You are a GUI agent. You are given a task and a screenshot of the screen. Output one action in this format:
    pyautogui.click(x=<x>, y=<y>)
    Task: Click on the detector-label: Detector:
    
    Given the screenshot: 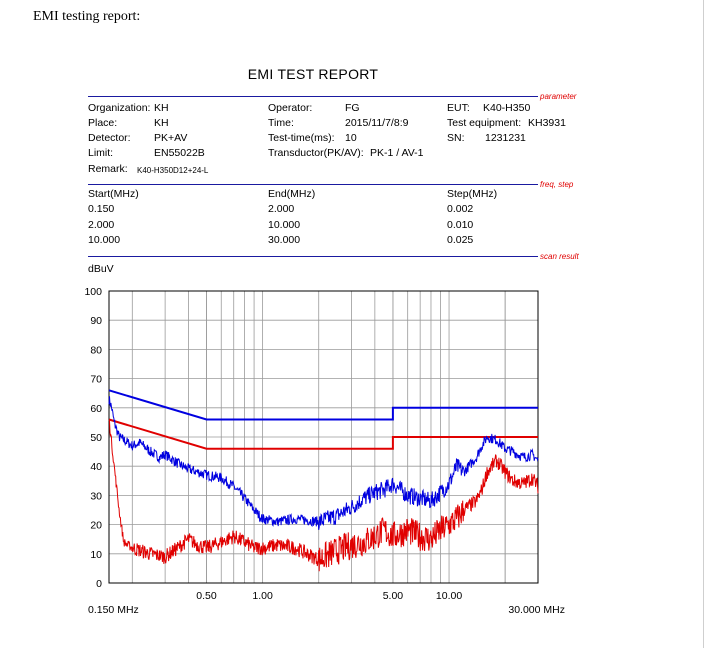 What is the action you would take?
    pyautogui.click(x=109, y=138)
    